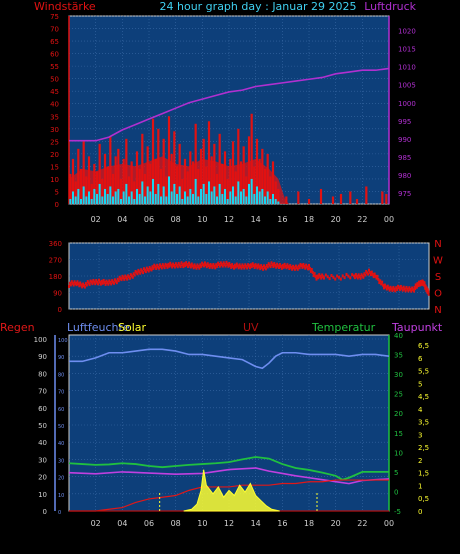 The image size is (460, 554). Describe the element at coordinates (40, 426) in the screenshot. I see `rain-y-ticks: 0 10 20 30 40 50 60 70 80 90 100` at that location.